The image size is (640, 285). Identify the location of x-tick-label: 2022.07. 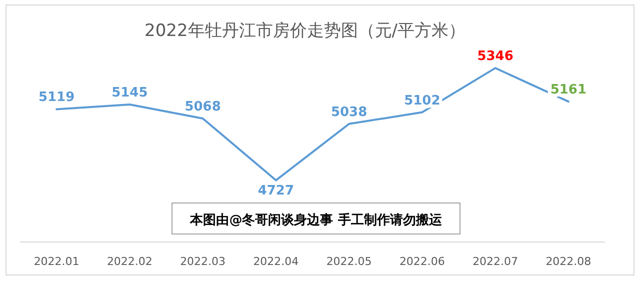
(495, 261).